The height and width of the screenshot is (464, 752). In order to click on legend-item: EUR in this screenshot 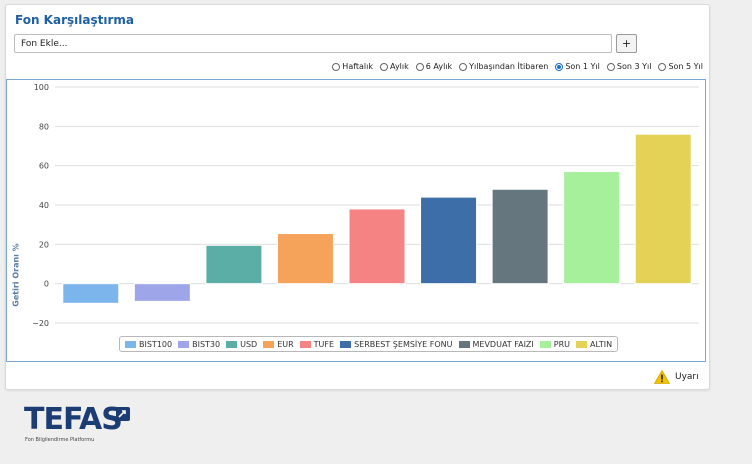, I will do `click(278, 344)`.